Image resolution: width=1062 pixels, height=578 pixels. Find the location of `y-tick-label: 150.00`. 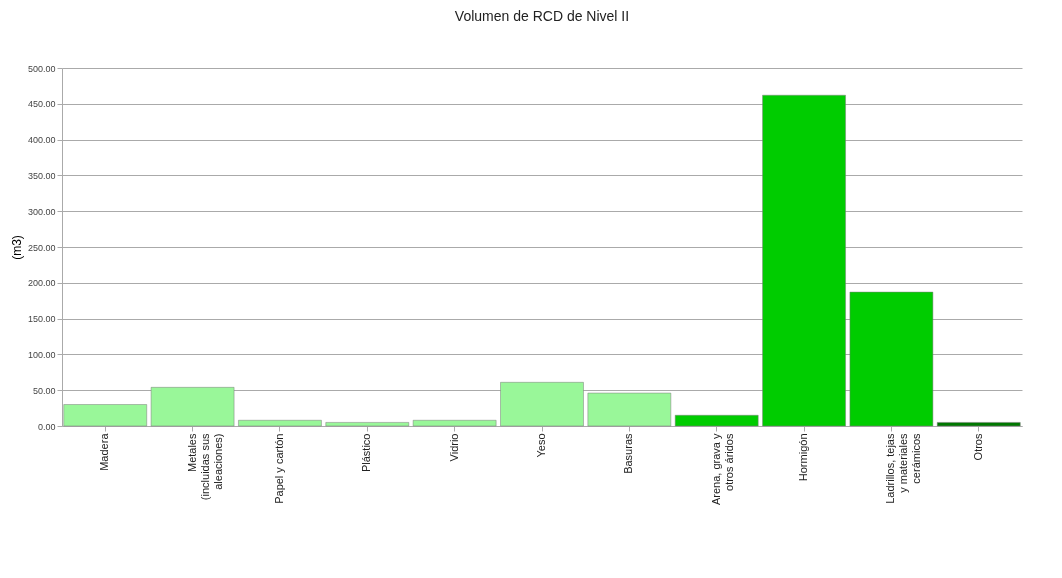

y-tick-label: 150.00 is located at coordinates (41, 319).